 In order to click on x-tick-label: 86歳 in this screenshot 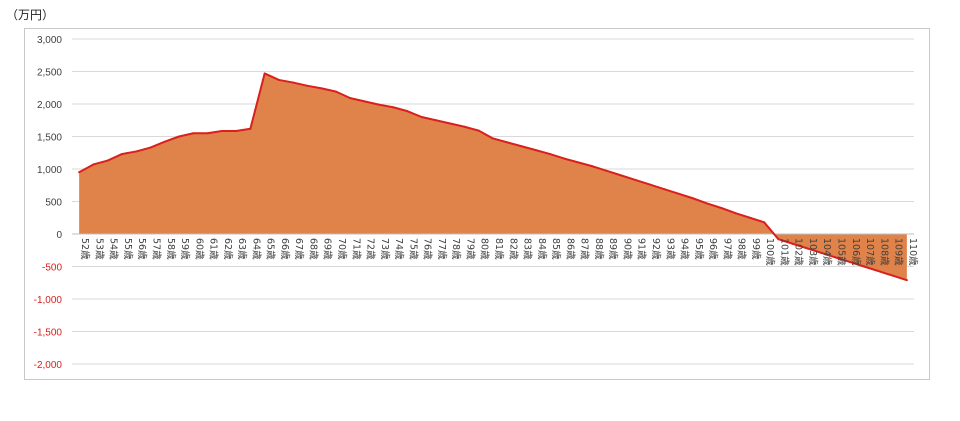, I will do `click(570, 249)`.